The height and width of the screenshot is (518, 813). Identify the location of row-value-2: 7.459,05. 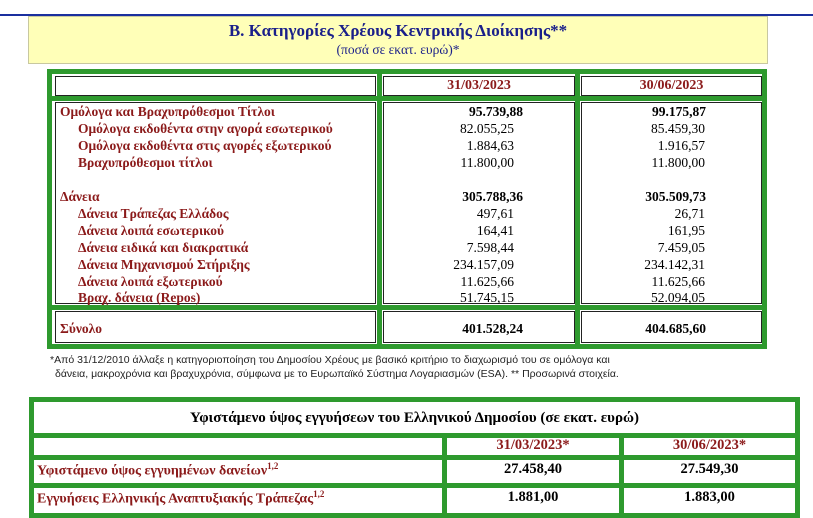
(681, 247).